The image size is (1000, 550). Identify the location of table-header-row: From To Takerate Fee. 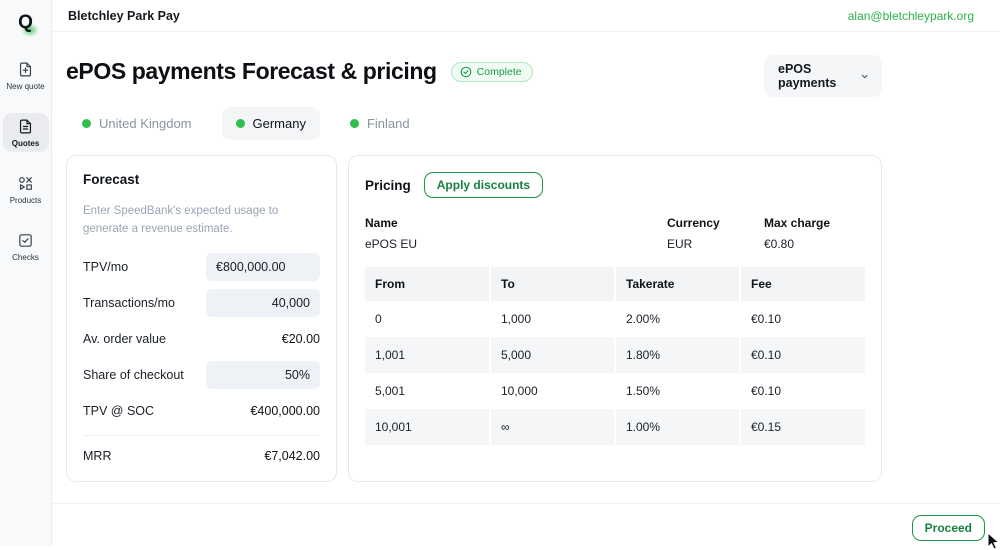
(615, 284).